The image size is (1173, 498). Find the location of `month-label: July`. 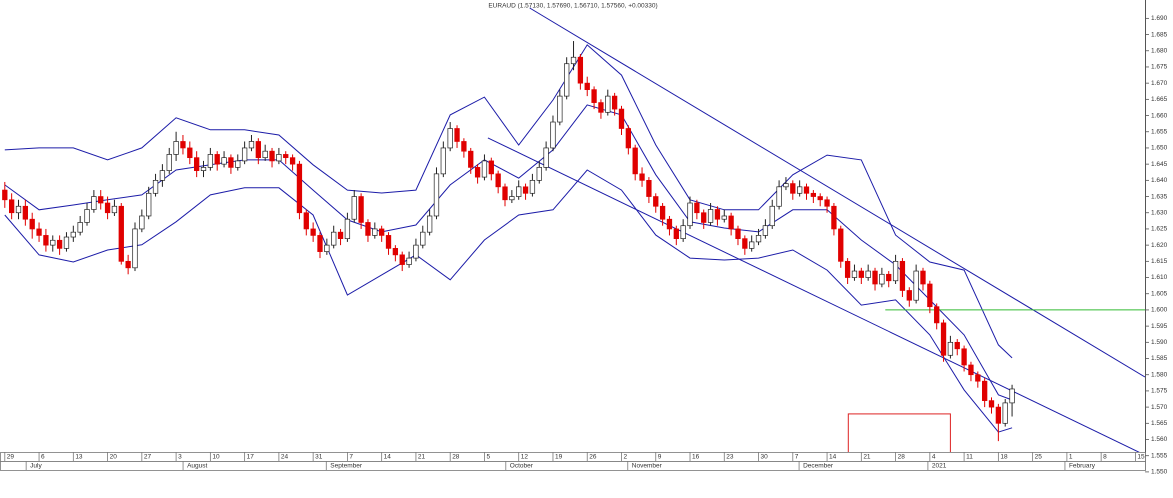

month-label: July is located at coordinates (36, 466).